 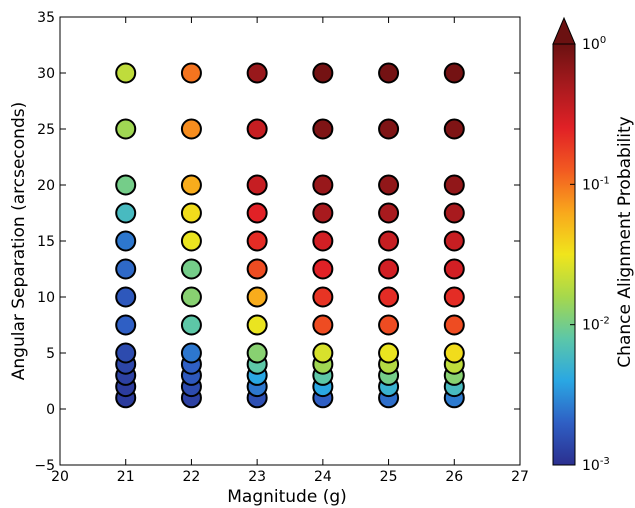 I want to click on colorbar-tick-label: 10⁻¹, so click(x=596, y=184).